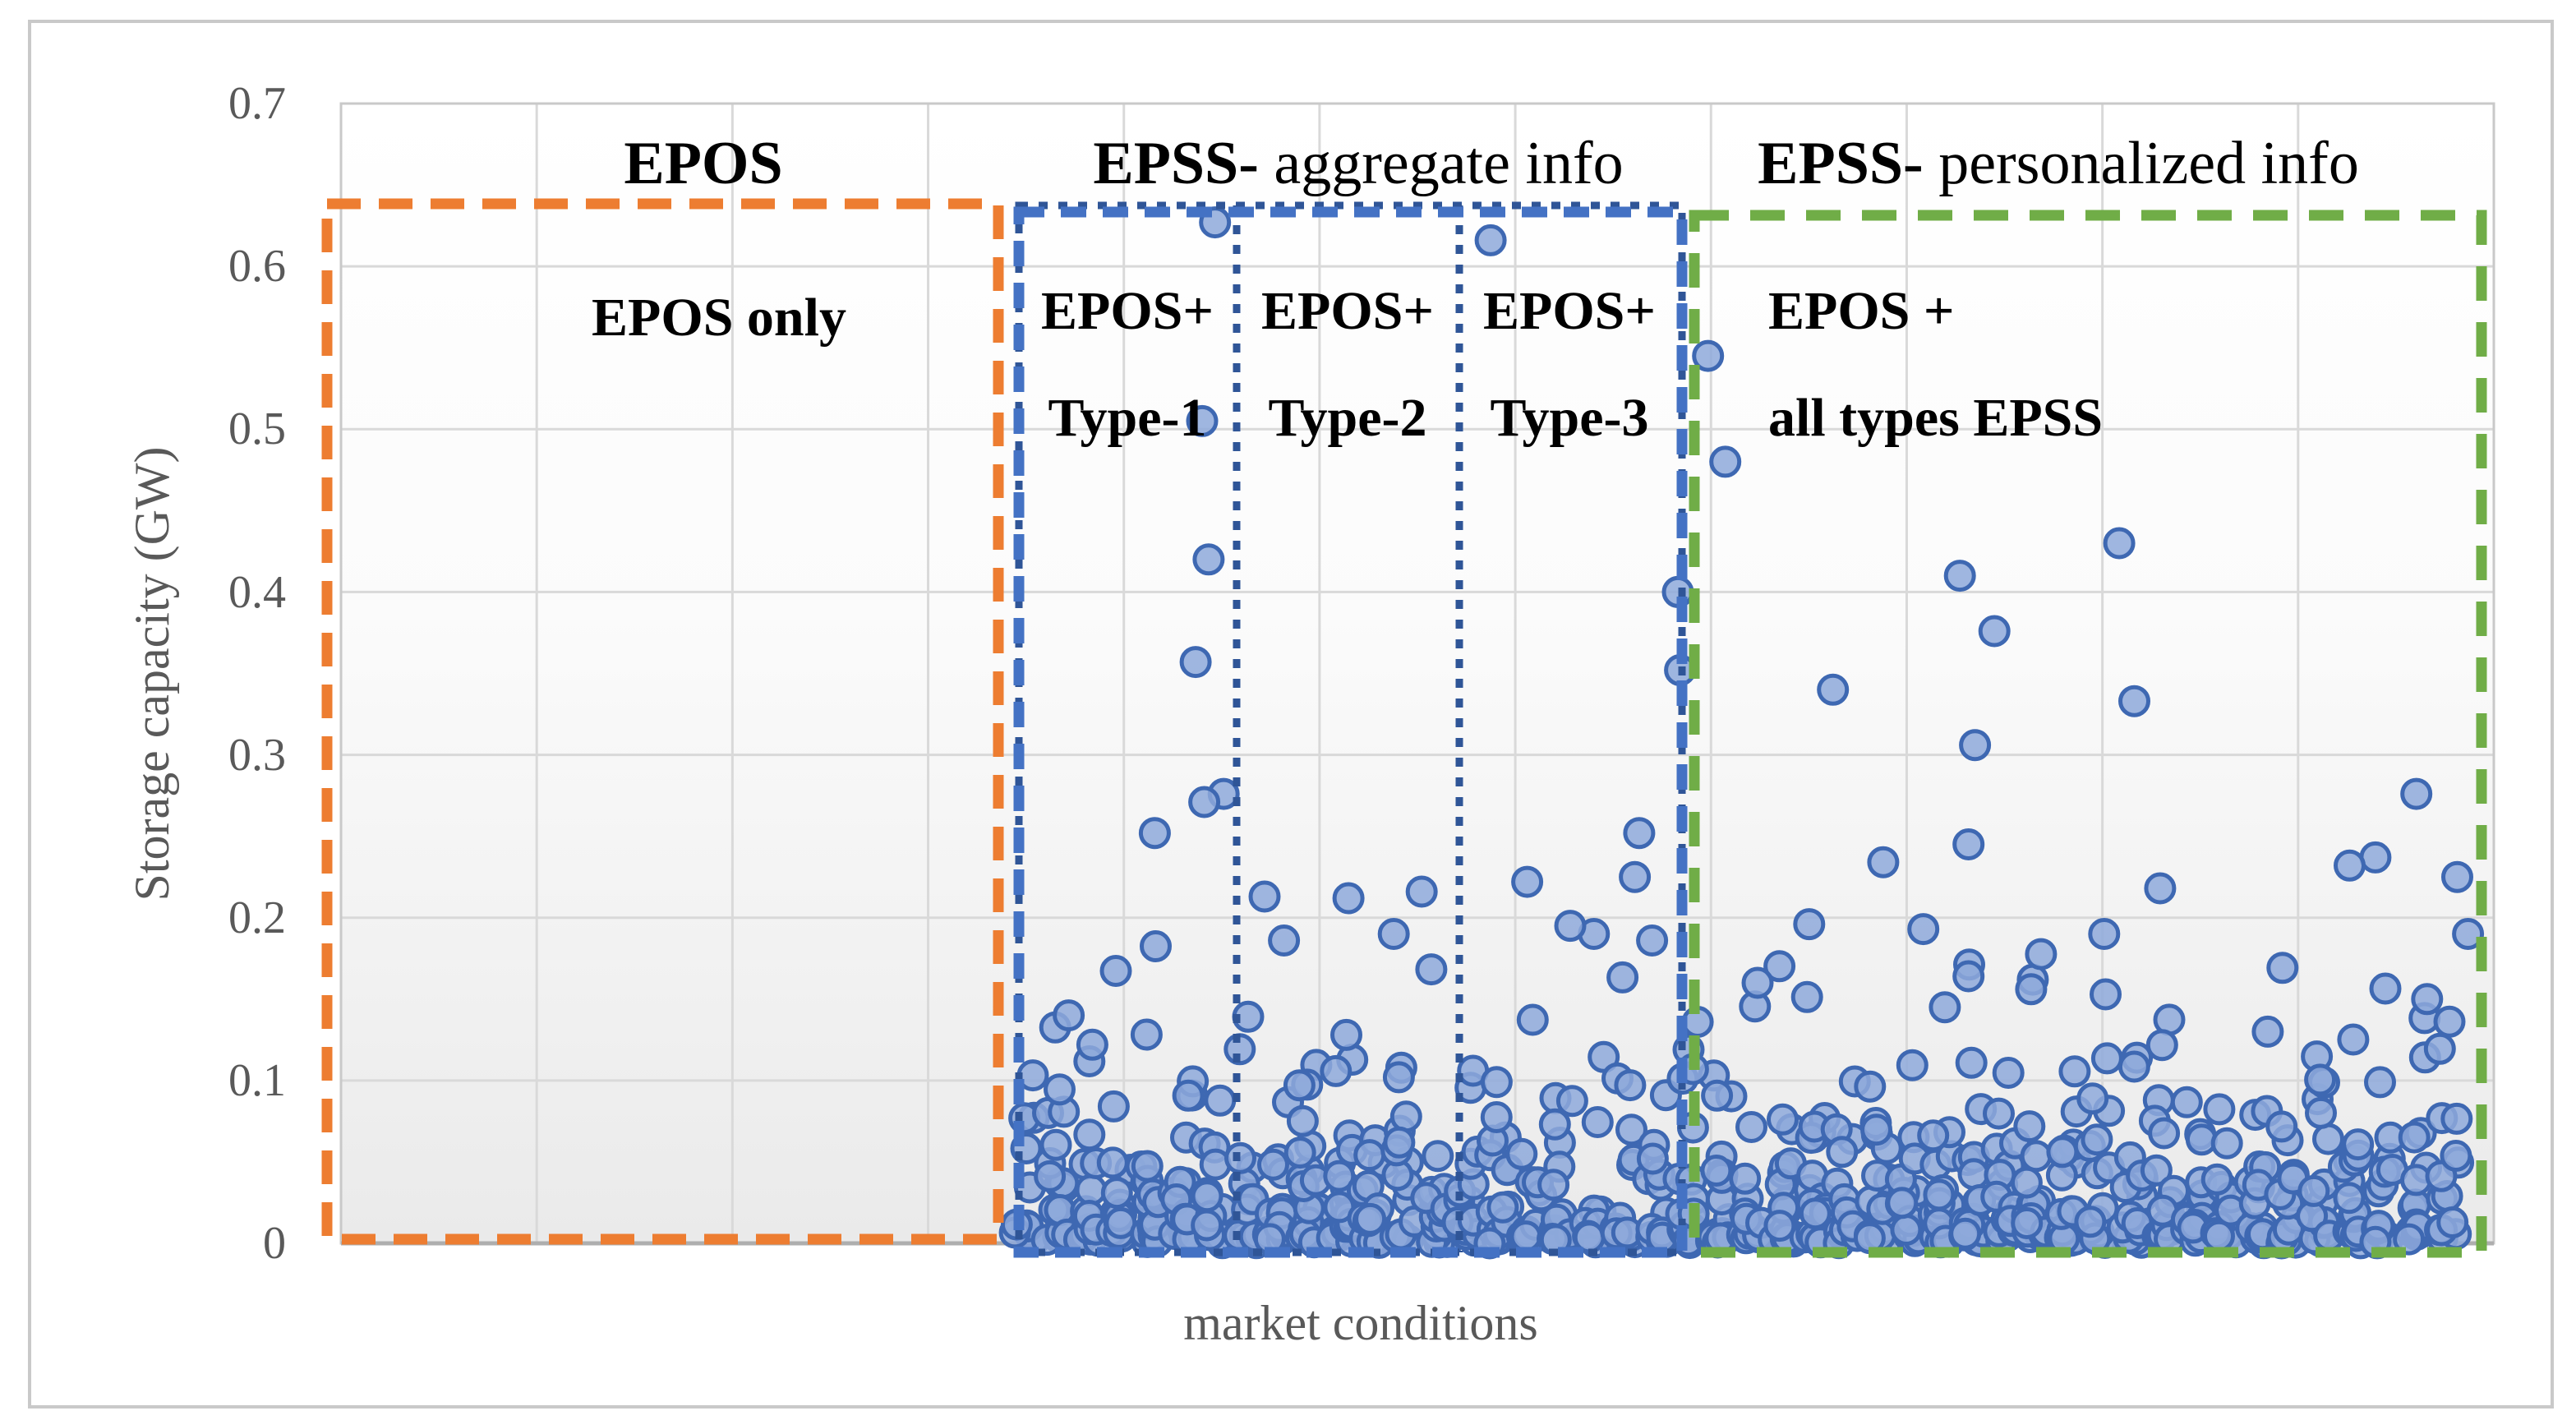 The image size is (2576, 1420). I want to click on region-heading-epss-aggregate: EPSS- aggregate info, so click(1358, 163).